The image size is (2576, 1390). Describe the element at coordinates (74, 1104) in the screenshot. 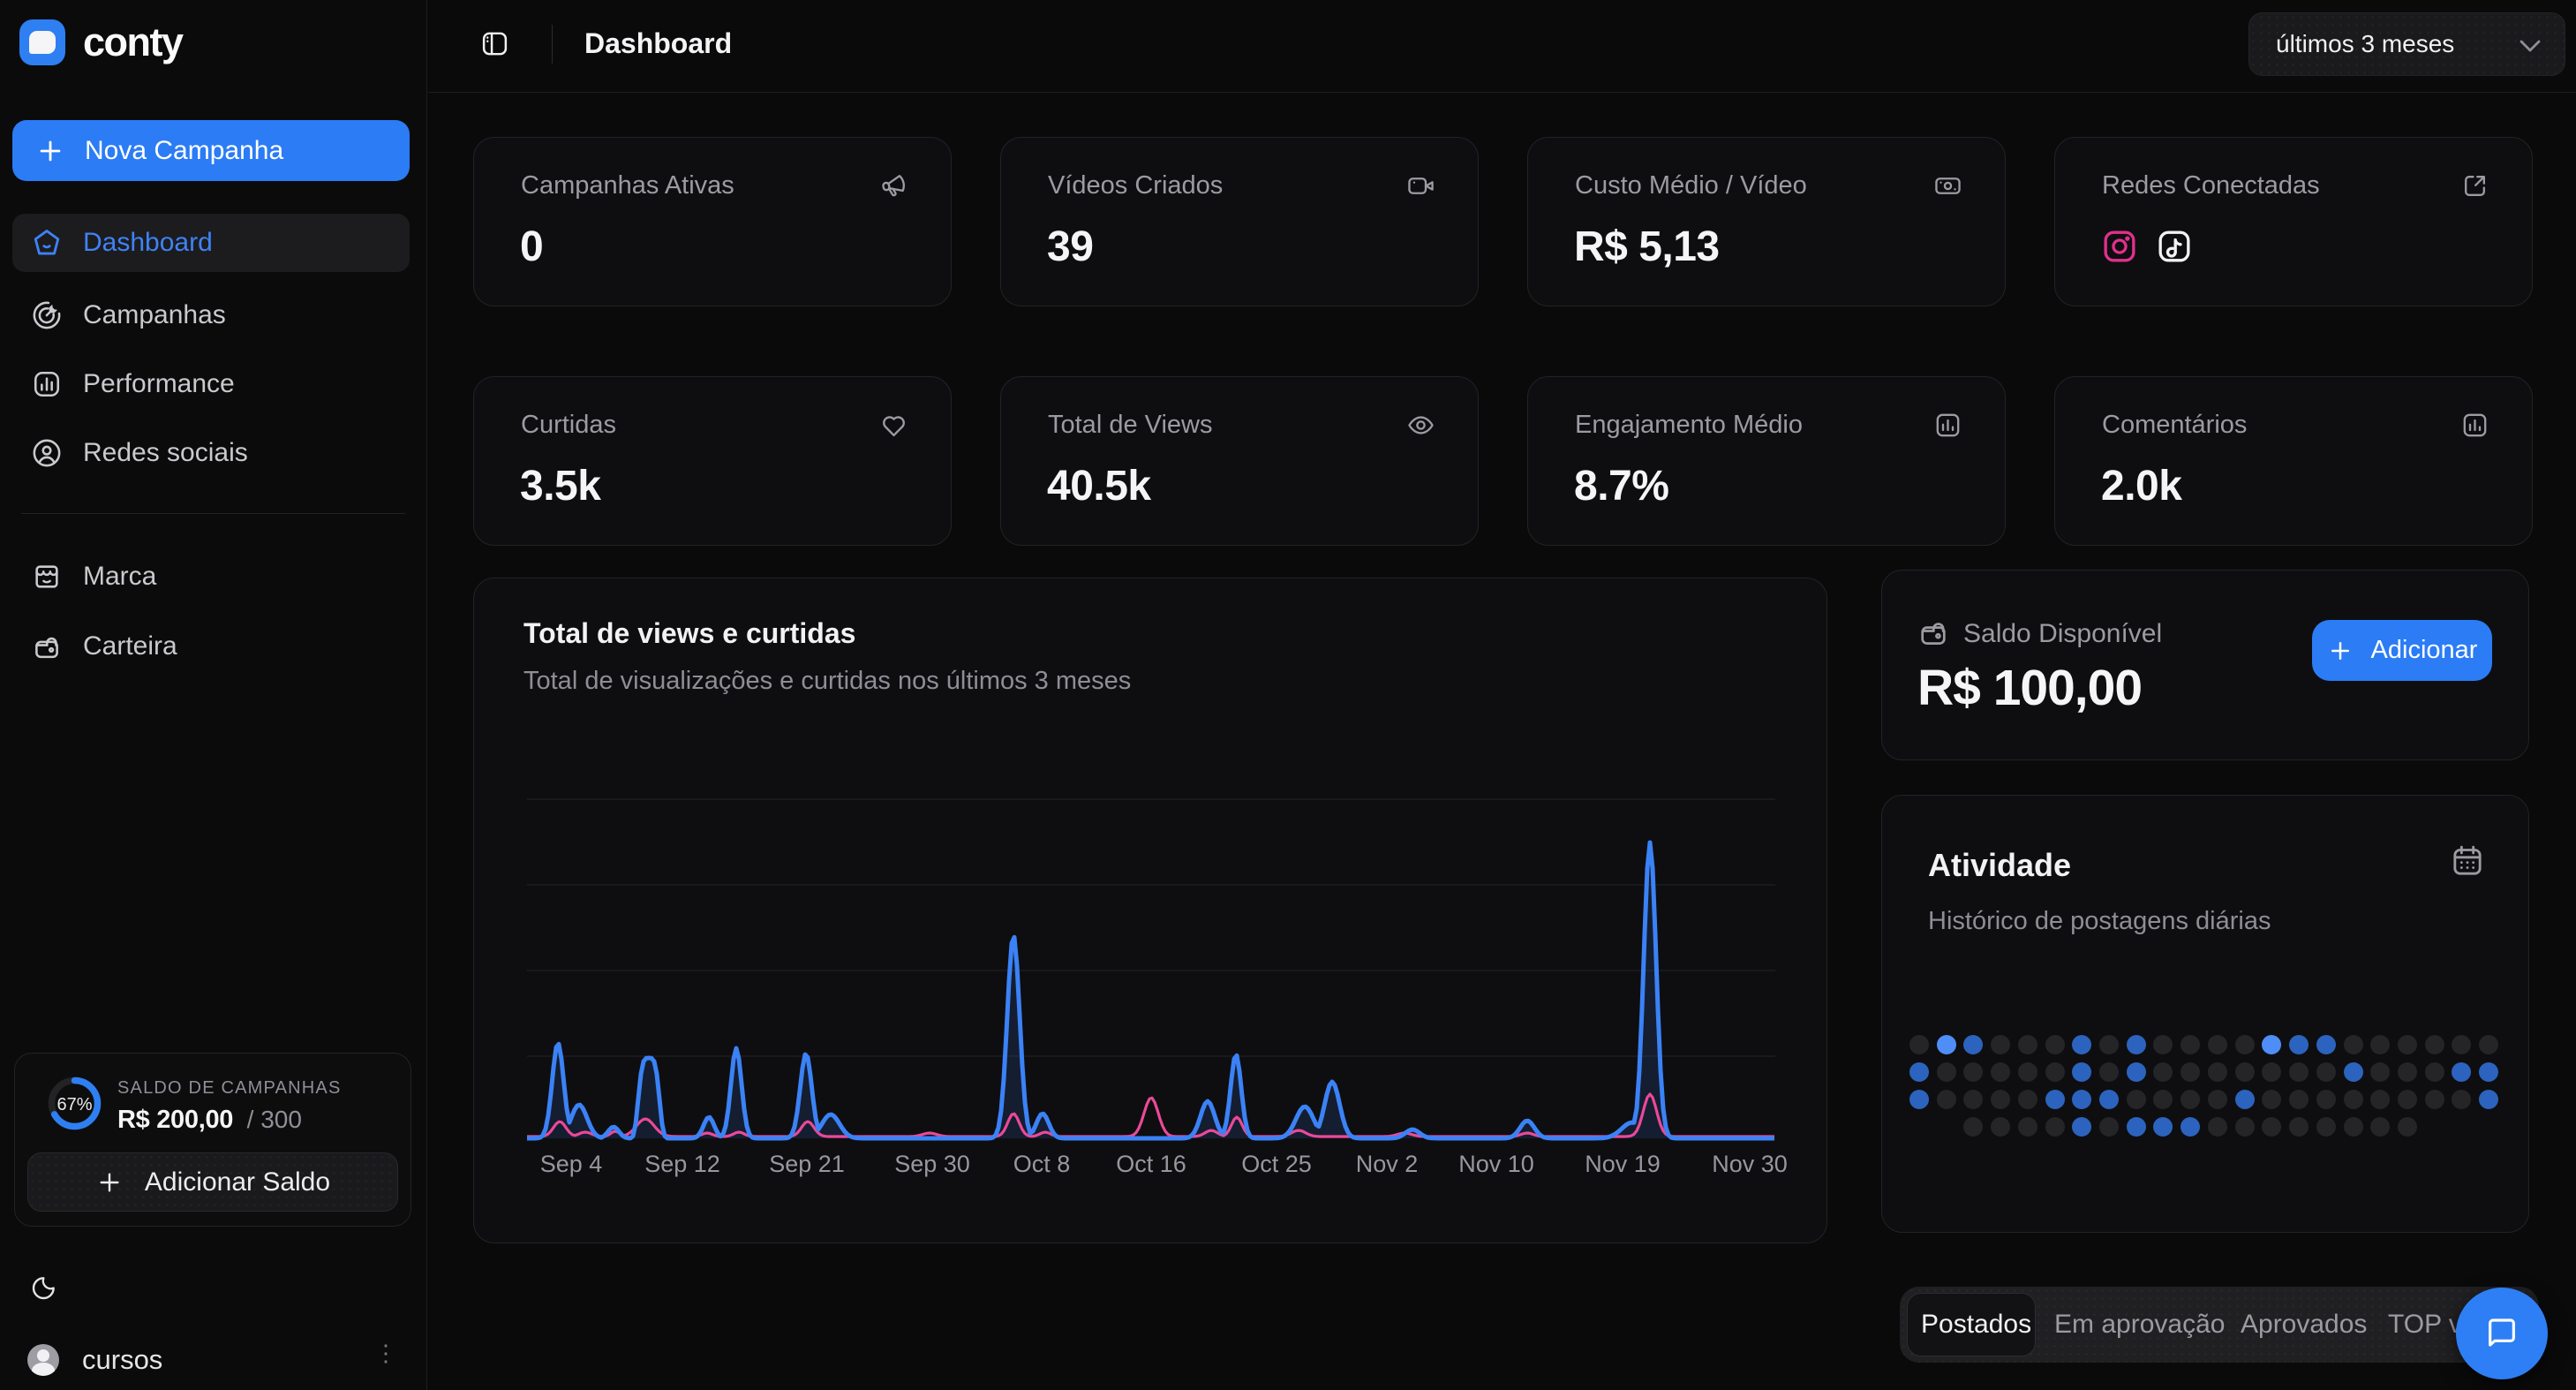

I see `svg-text: 67%` at that location.